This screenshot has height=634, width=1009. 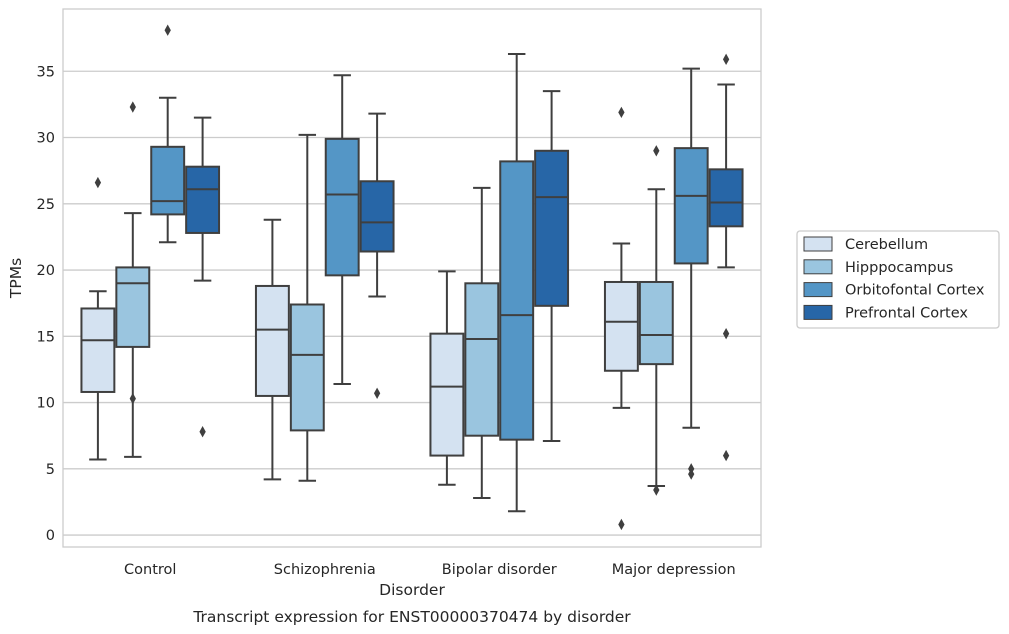 I want to click on y-tick-label: 20, so click(x=46, y=271).